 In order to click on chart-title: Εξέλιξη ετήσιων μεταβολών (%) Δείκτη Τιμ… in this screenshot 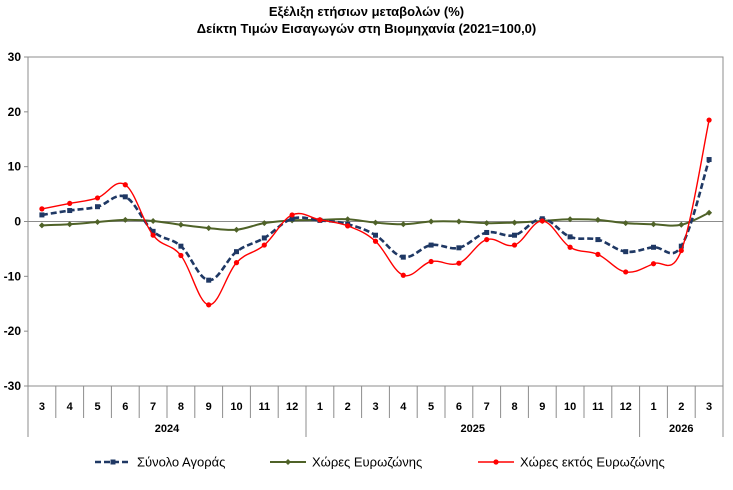, I will do `click(366, 20)`.